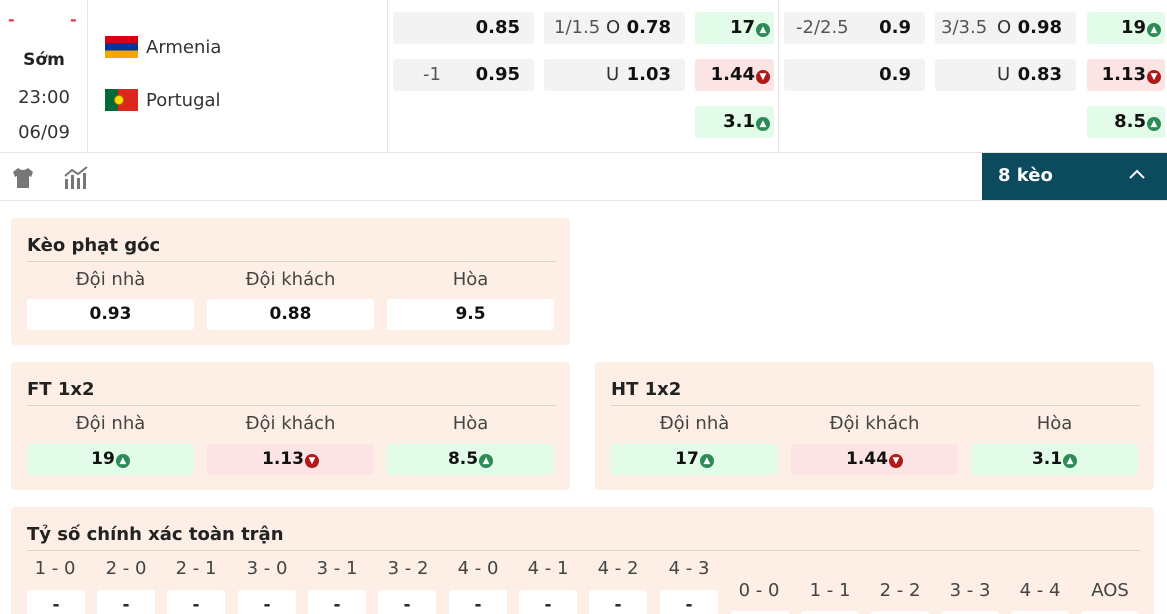 The width and height of the screenshot is (1167, 614). Describe the element at coordinates (900, 590) in the screenshot. I see `score-label: 2 - 2` at that location.